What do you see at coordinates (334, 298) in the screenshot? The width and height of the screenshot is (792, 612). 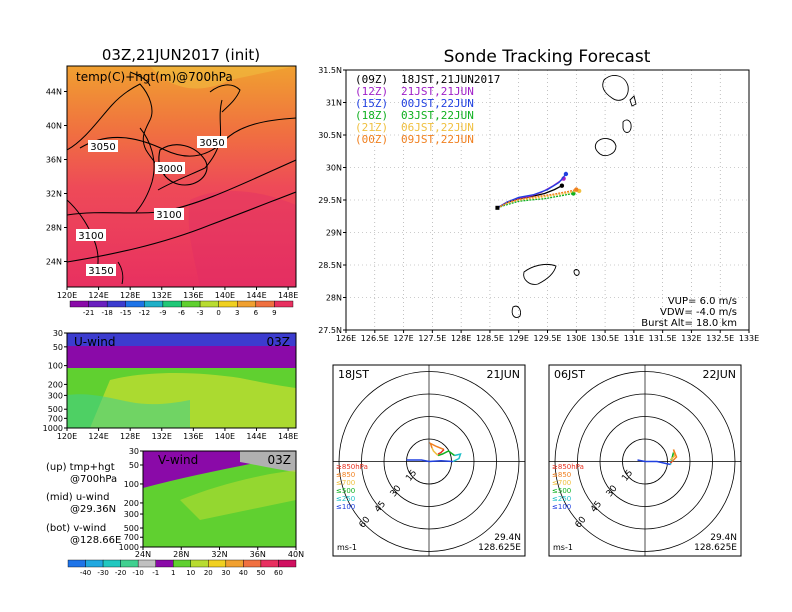 I see `track-lat-tick-label: 28N` at bounding box center [334, 298].